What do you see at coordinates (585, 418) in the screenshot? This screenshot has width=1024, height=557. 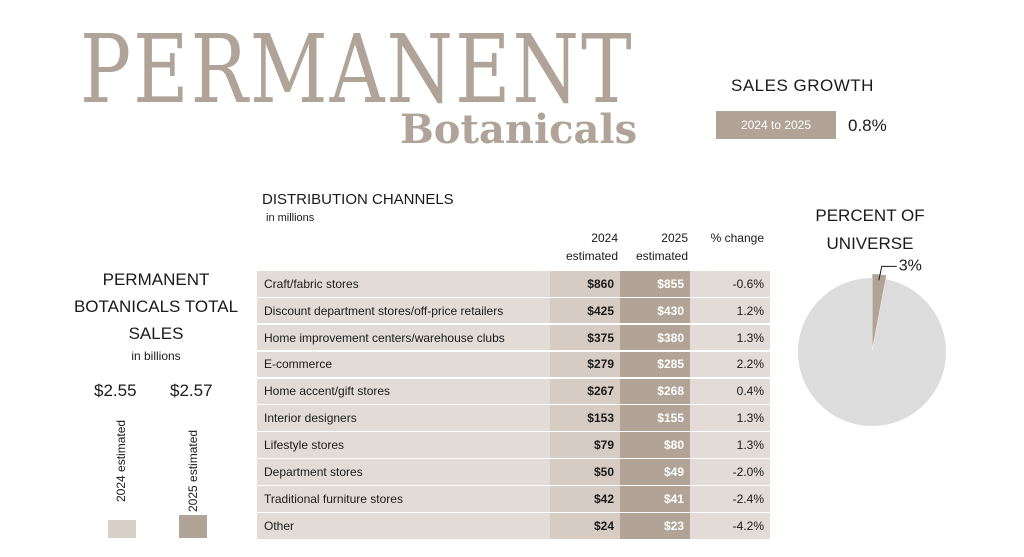 I see `value-2024: $153` at bounding box center [585, 418].